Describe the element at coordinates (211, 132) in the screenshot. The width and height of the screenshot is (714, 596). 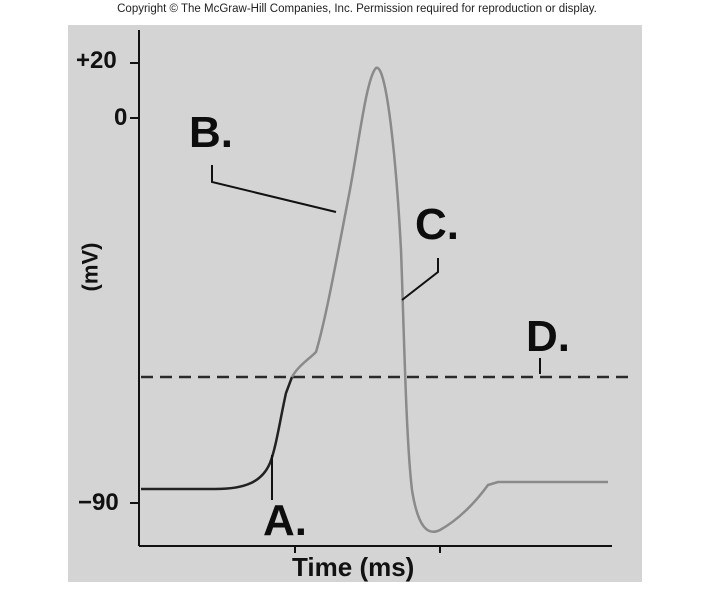
I see `marker-b: B.` at that location.